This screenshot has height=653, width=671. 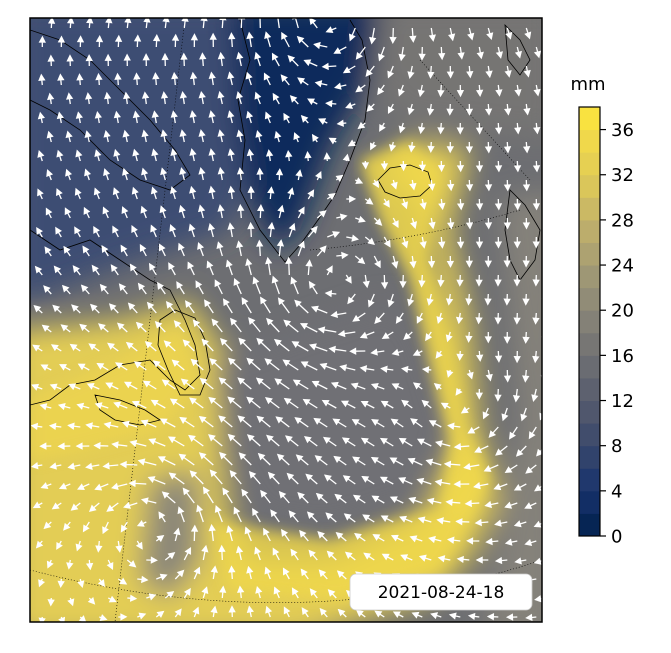 What do you see at coordinates (622, 130) in the screenshot?
I see `colorbar-tick-label: 36` at bounding box center [622, 130].